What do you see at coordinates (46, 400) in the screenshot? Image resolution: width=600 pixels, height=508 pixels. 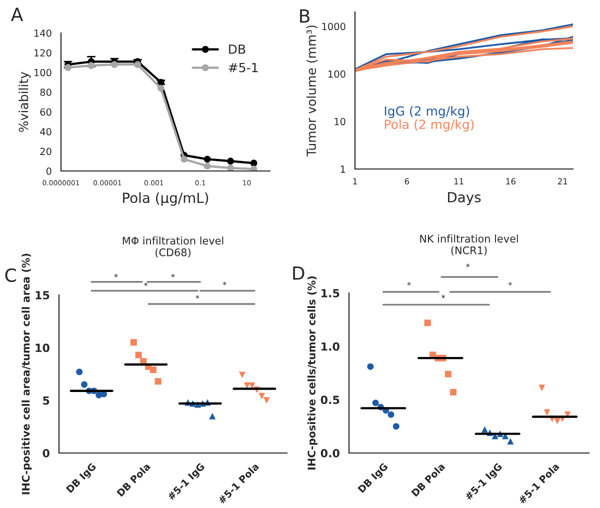 I see `y-tick-label: 5` at bounding box center [46, 400].